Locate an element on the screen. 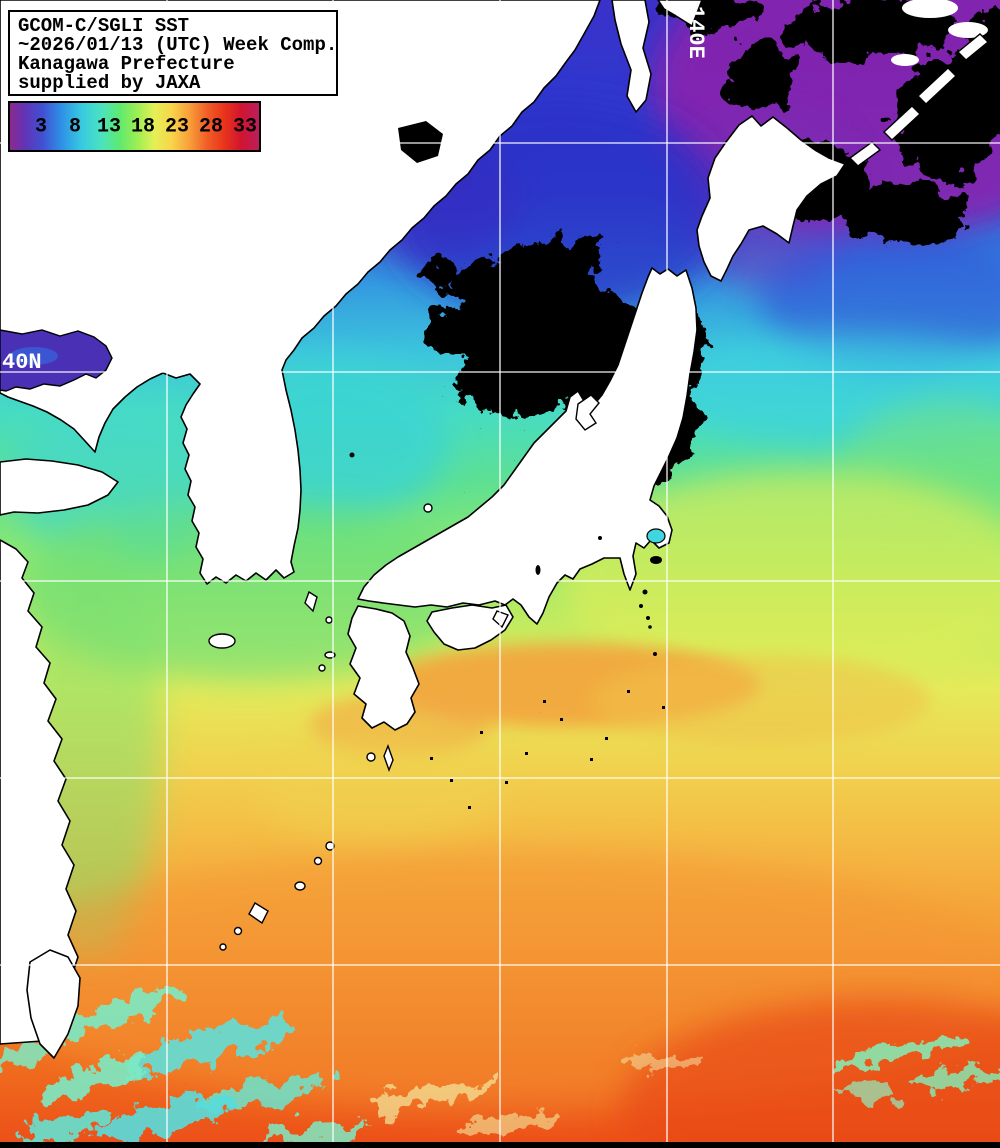  land-shikoku is located at coordinates (470, 627).